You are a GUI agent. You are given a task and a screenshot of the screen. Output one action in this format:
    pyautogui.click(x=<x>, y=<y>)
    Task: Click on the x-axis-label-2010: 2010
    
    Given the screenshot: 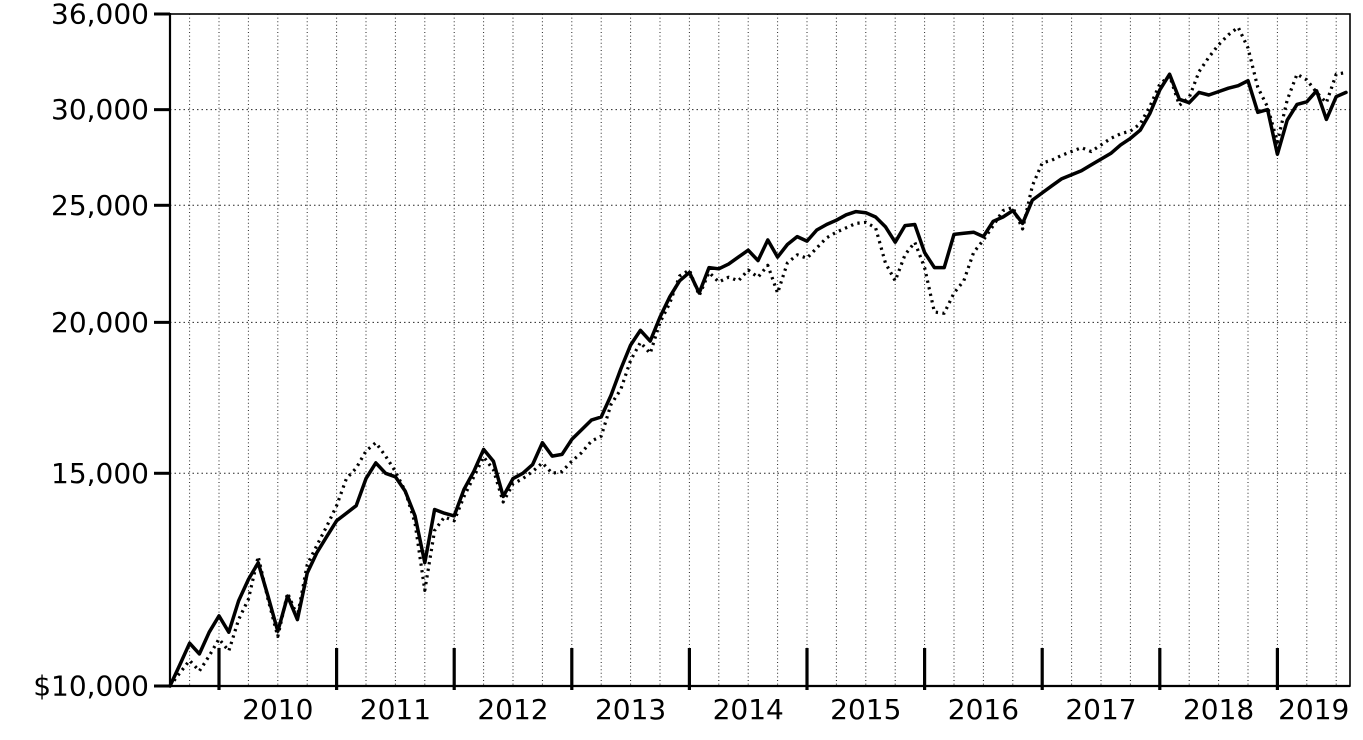 What is the action you would take?
    pyautogui.click(x=277, y=709)
    